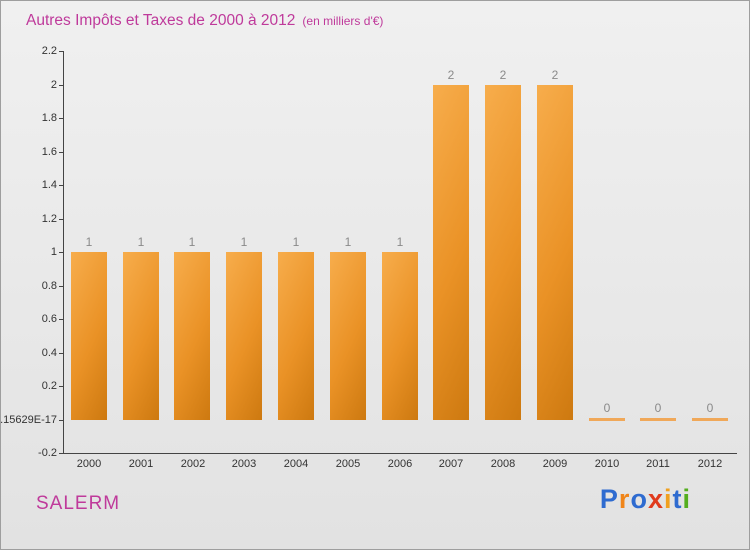  Describe the element at coordinates (193, 464) in the screenshot. I see `x-tick-label: 2002` at that location.